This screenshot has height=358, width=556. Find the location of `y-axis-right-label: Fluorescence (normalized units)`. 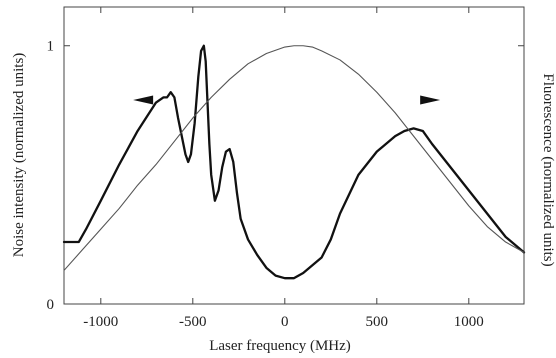

y-axis-right-label: Fluorescence (normalized units) is located at coordinates (548, 169).